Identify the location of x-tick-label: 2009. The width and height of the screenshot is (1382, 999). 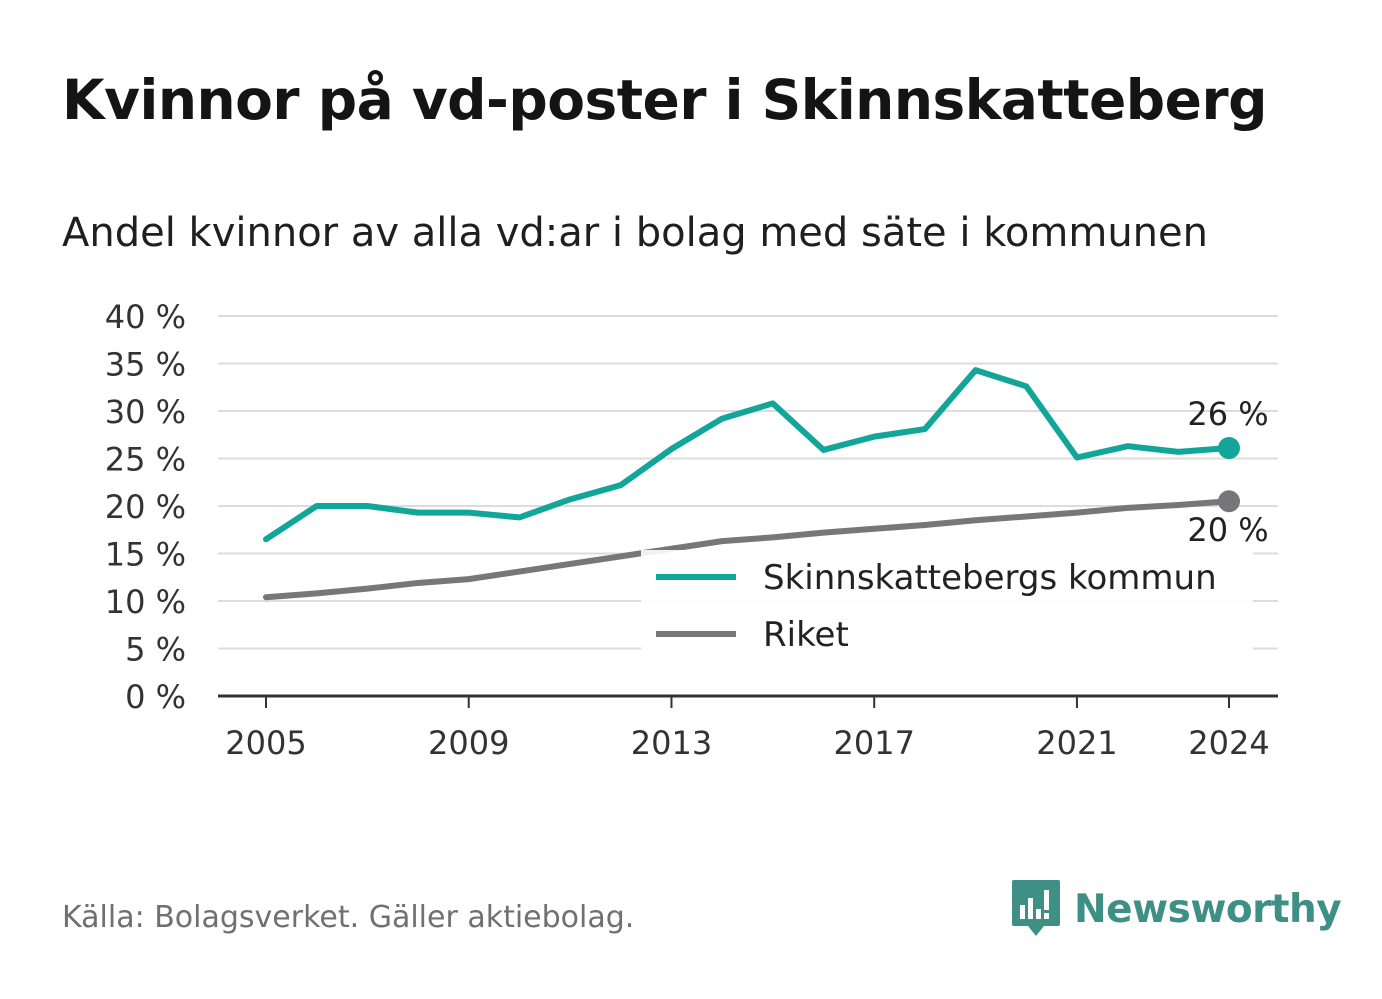
(468, 743).